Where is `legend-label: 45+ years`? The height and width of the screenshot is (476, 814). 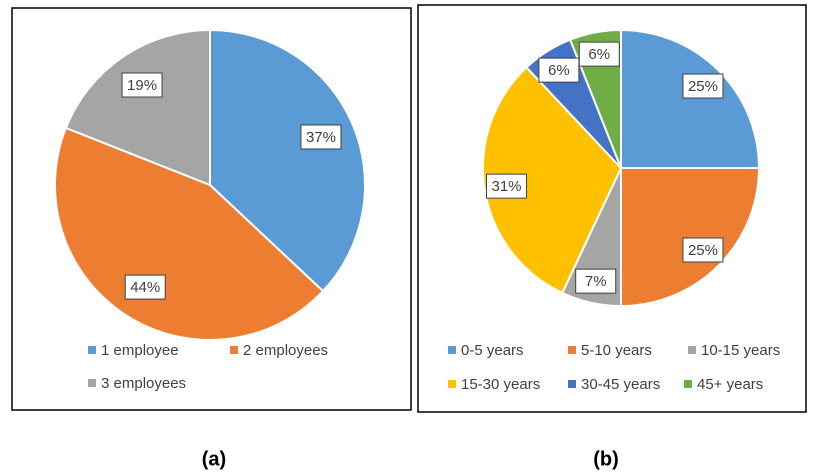
legend-label: 45+ years is located at coordinates (730, 384).